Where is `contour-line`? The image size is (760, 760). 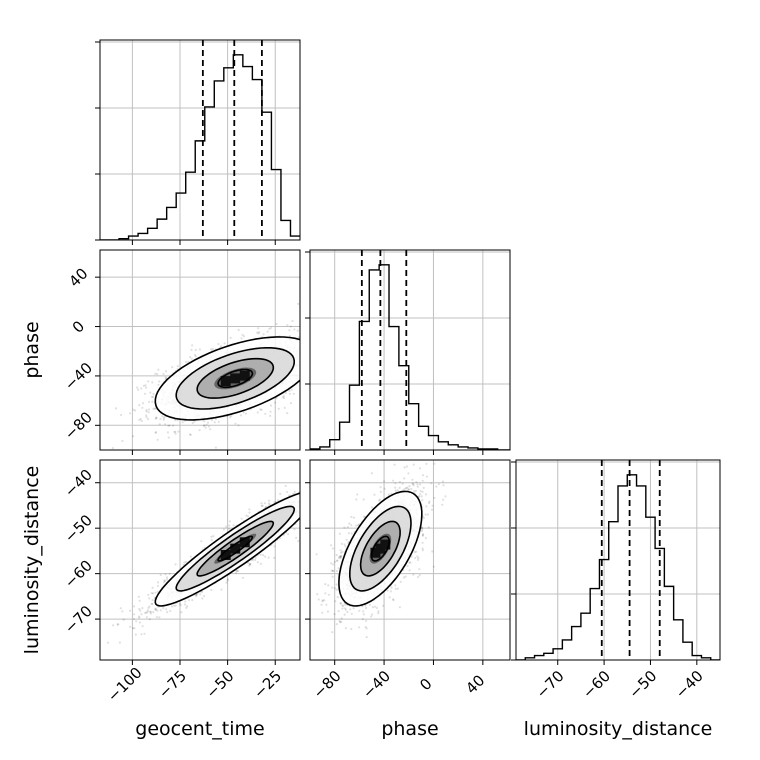
contour-line is located at coordinates (235, 548).